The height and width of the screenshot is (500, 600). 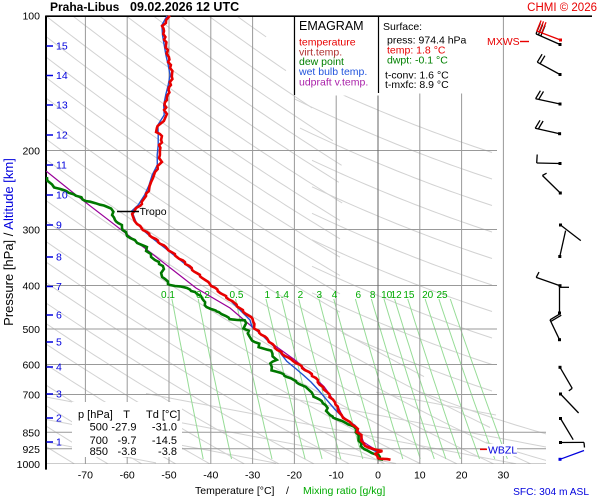 What do you see at coordinates (503, 42) in the screenshot?
I see `svg-text: MXWS` at bounding box center [503, 42].